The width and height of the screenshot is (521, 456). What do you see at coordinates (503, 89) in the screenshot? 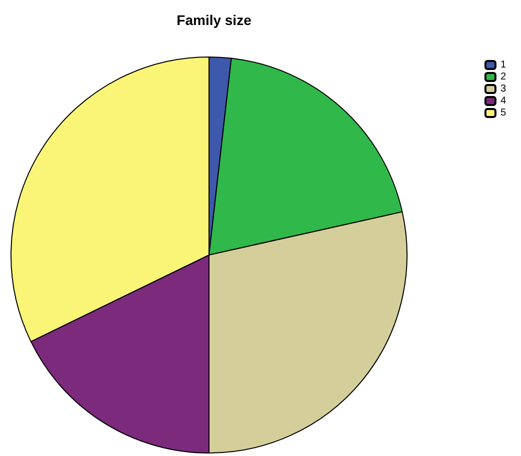
I see `legend-label: 3` at bounding box center [503, 89].